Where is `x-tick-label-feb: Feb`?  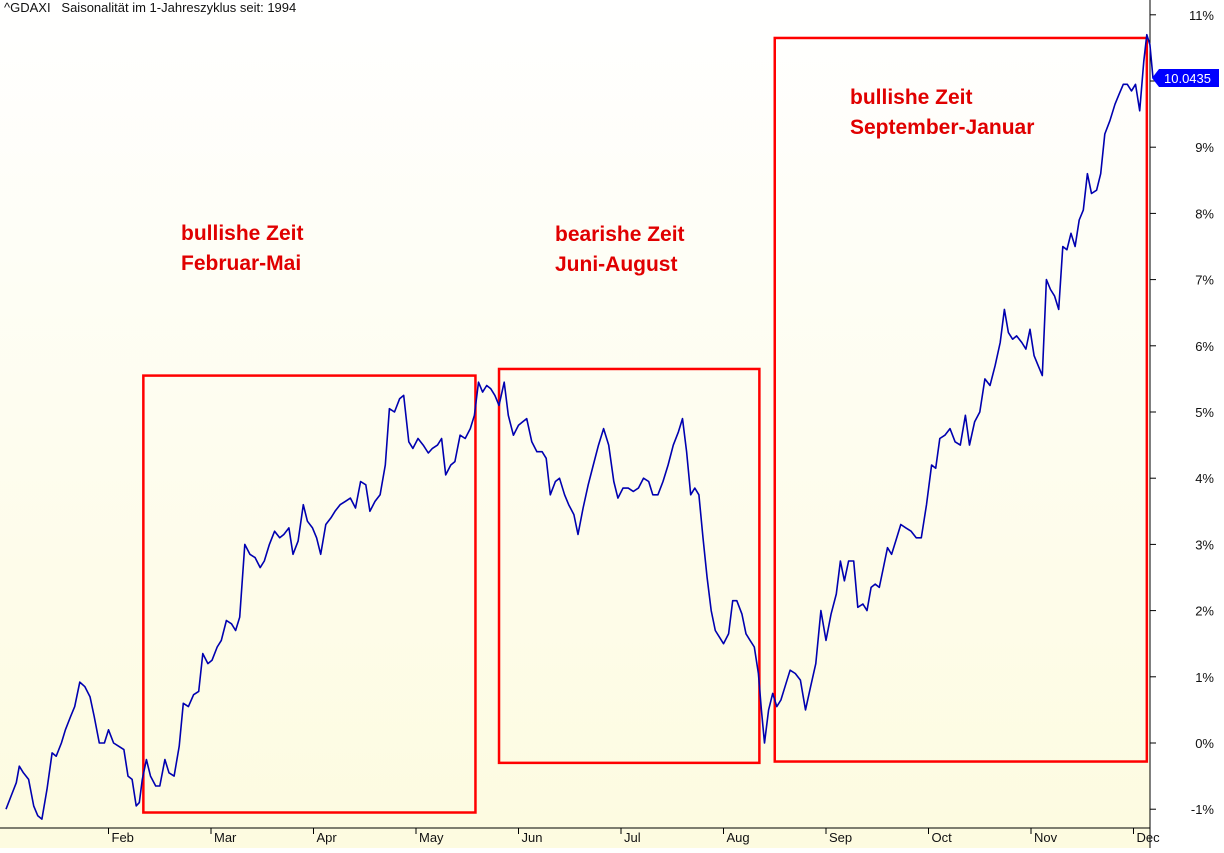 x-tick-label-feb: Feb is located at coordinates (123, 837).